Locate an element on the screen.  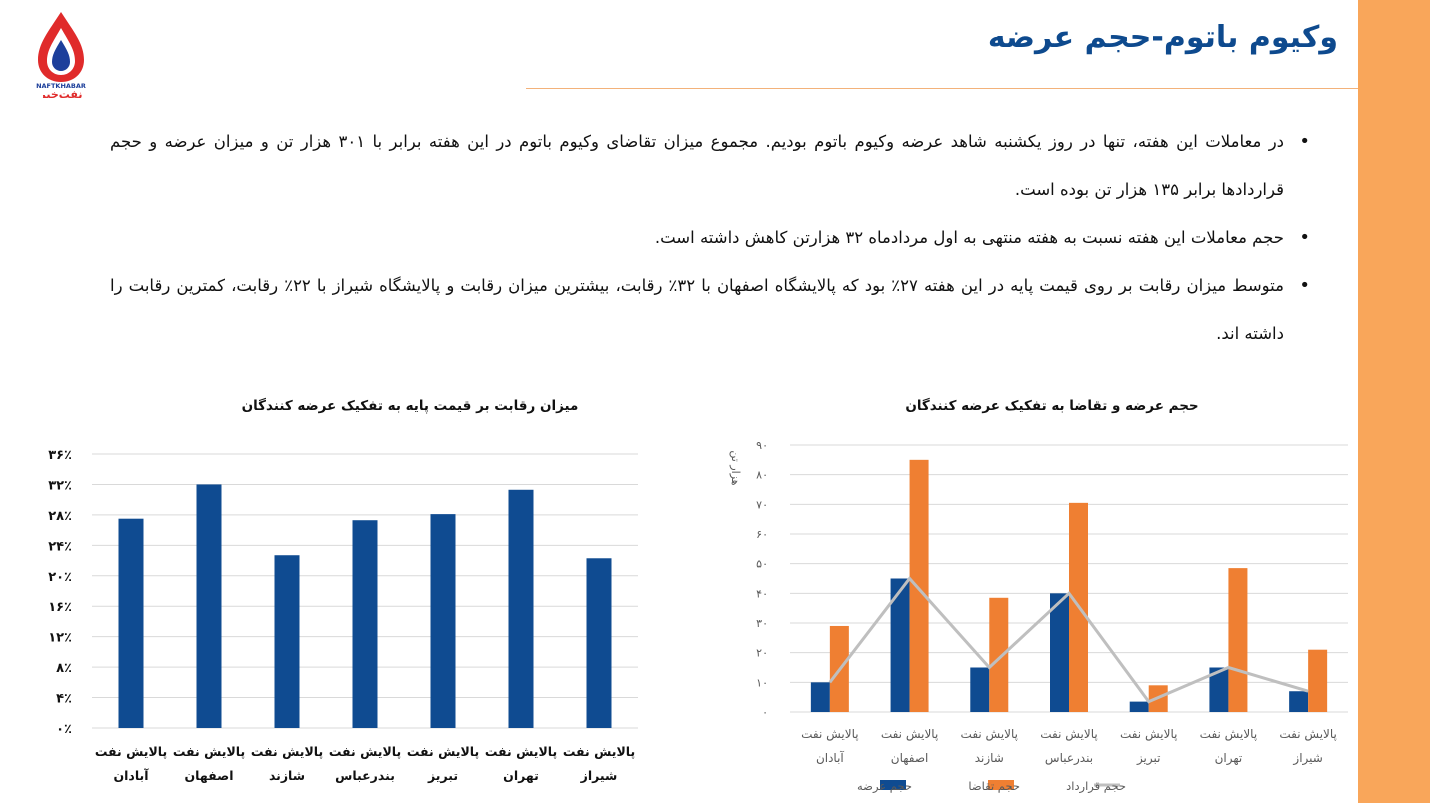
y-tick-label: ۰٪ is located at coordinates (64, 729).